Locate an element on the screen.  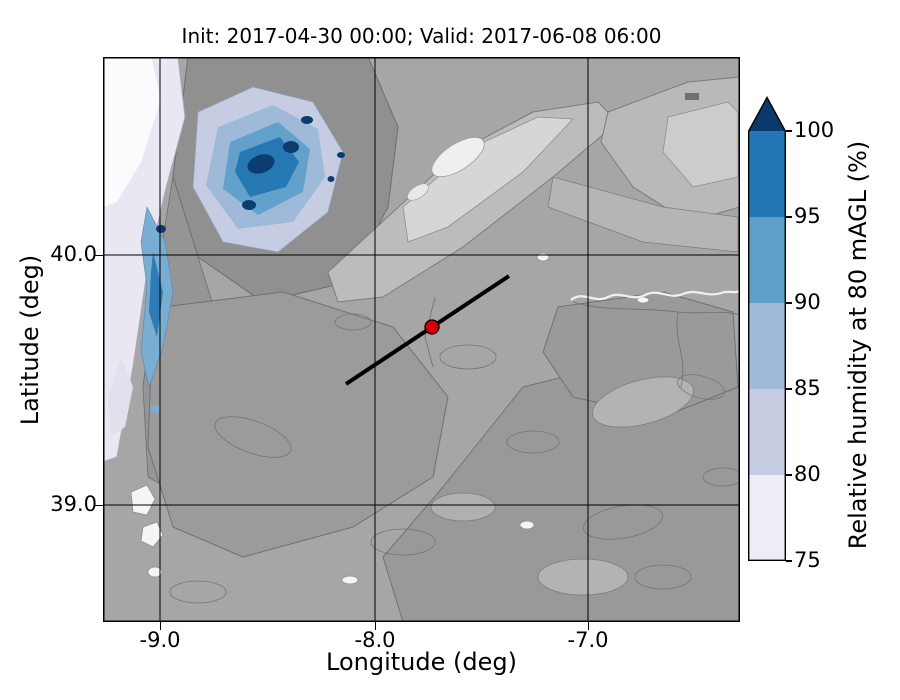
y-tick-label: 39.0 is located at coordinates (73, 504).